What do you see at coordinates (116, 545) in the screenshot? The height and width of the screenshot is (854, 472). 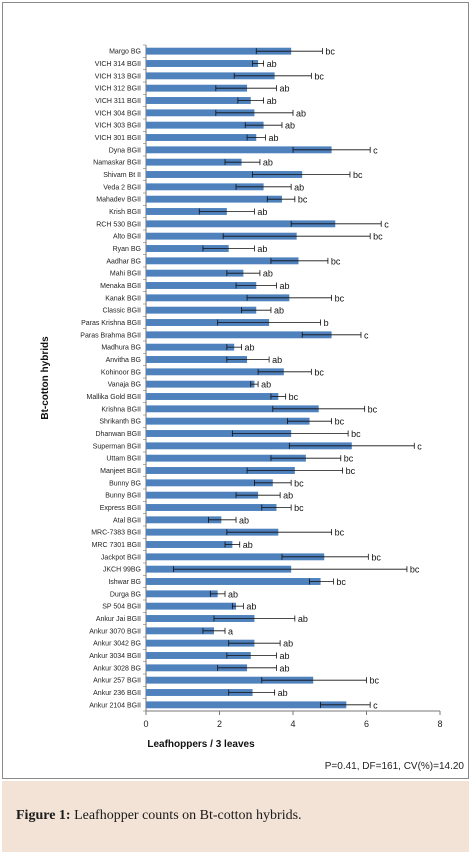 I see `category-label: MRC 7301 BGII` at bounding box center [116, 545].